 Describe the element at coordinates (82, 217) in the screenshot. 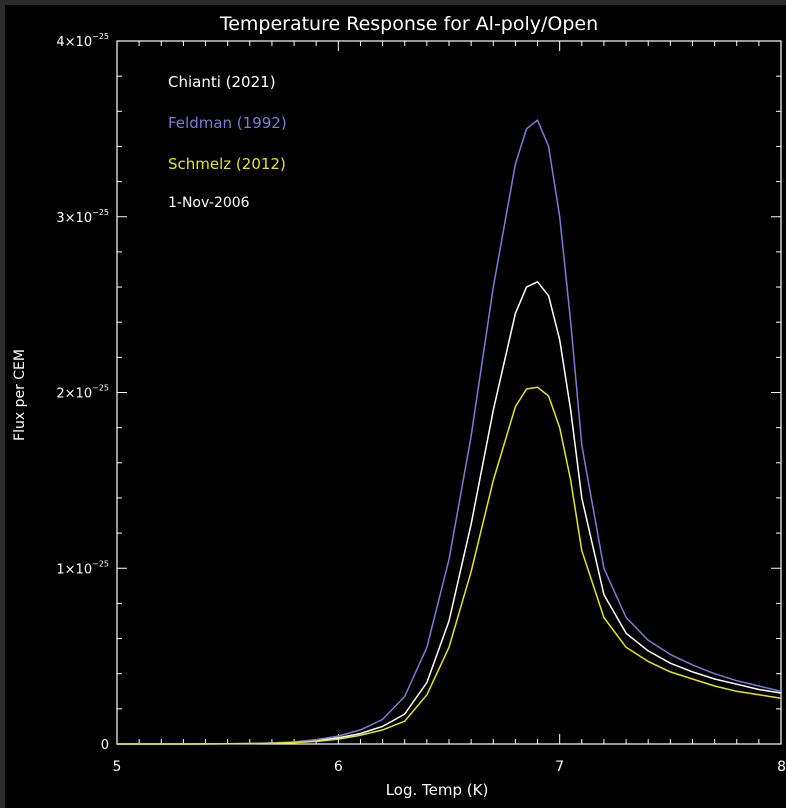

I see `y-tick-label: 3×10⁻²⁵` at that location.